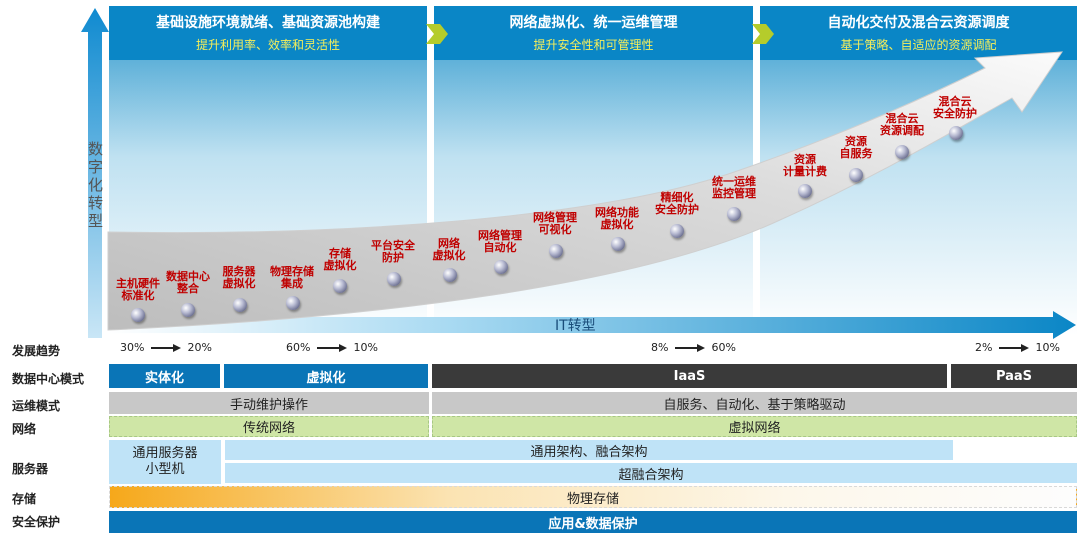 The image size is (1080, 535). Describe the element at coordinates (138, 289) in the screenshot. I see `milestone-label: 主机硬件 标准化` at that location.